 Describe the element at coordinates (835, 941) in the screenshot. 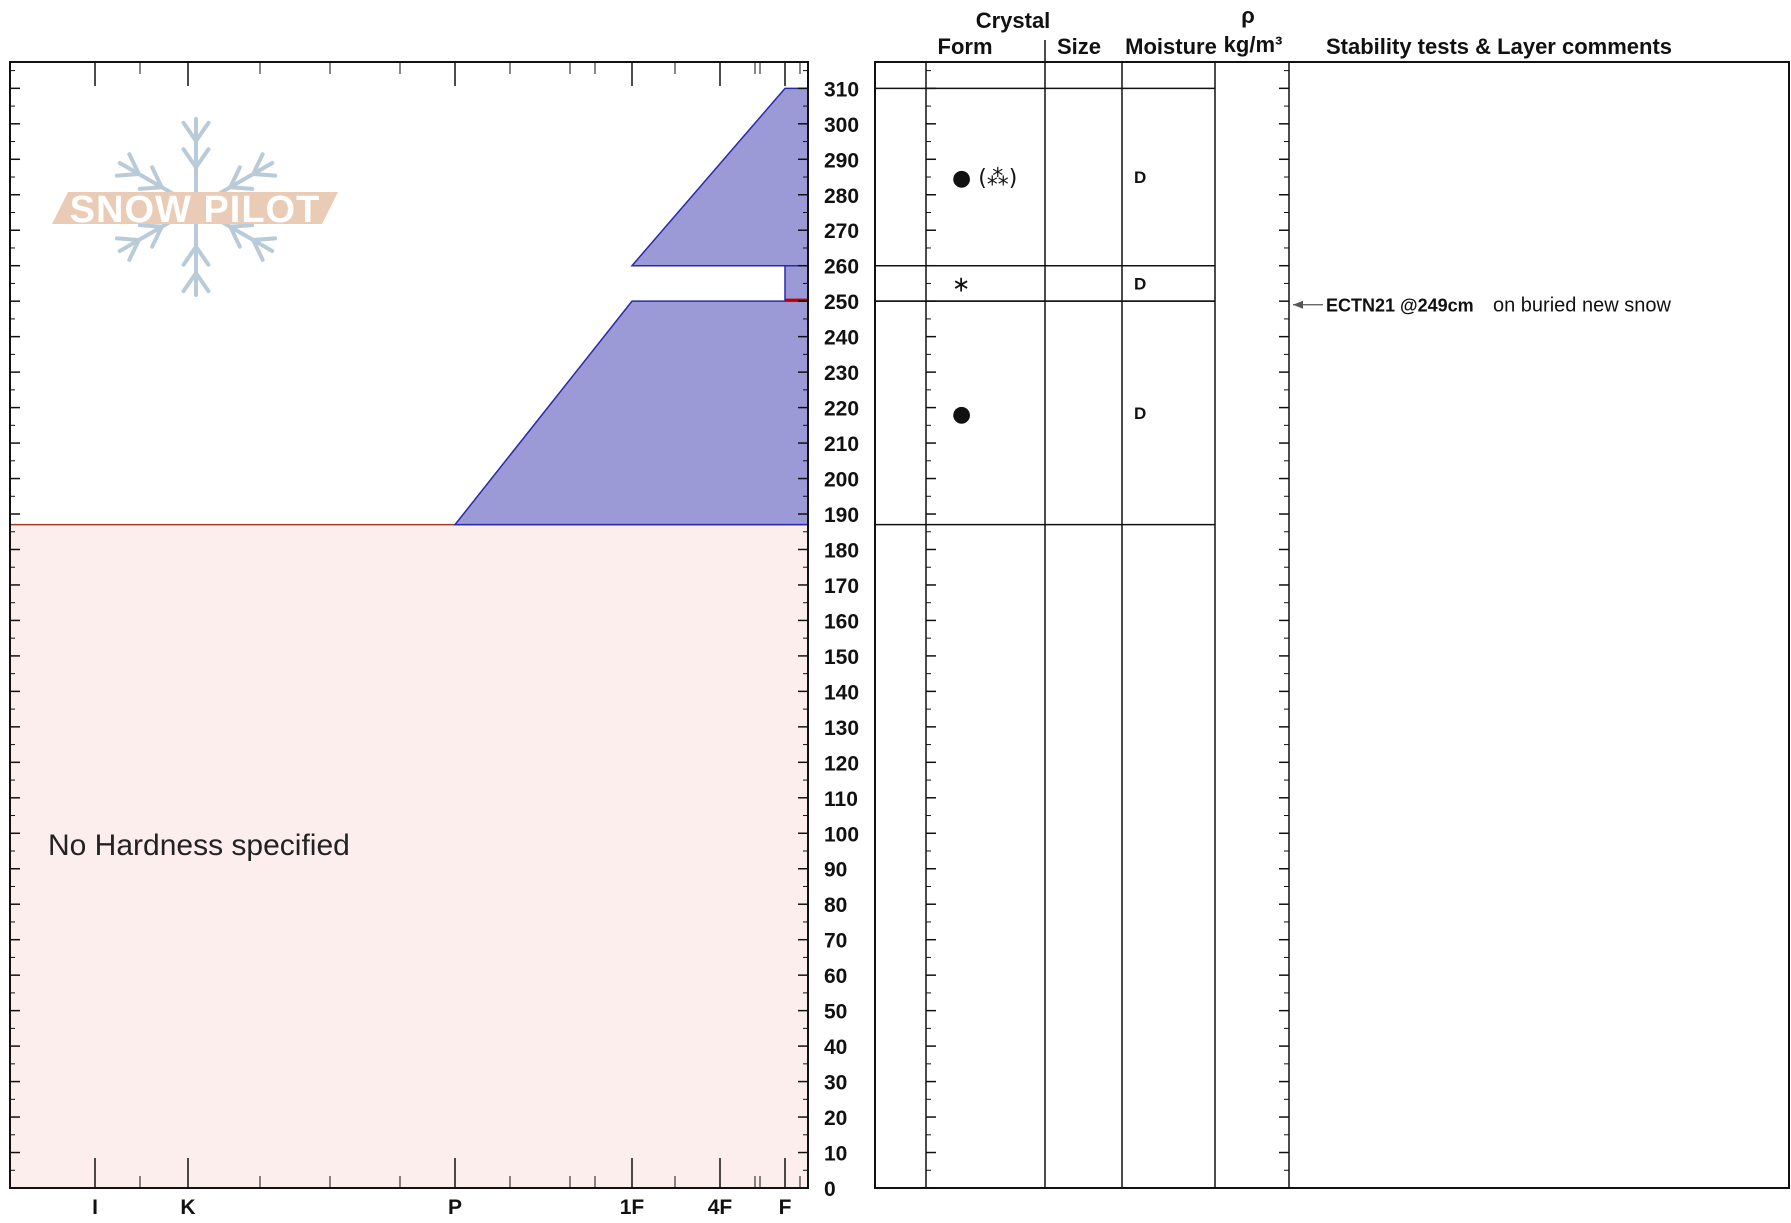

I see `depth-tick-label: 70` at that location.